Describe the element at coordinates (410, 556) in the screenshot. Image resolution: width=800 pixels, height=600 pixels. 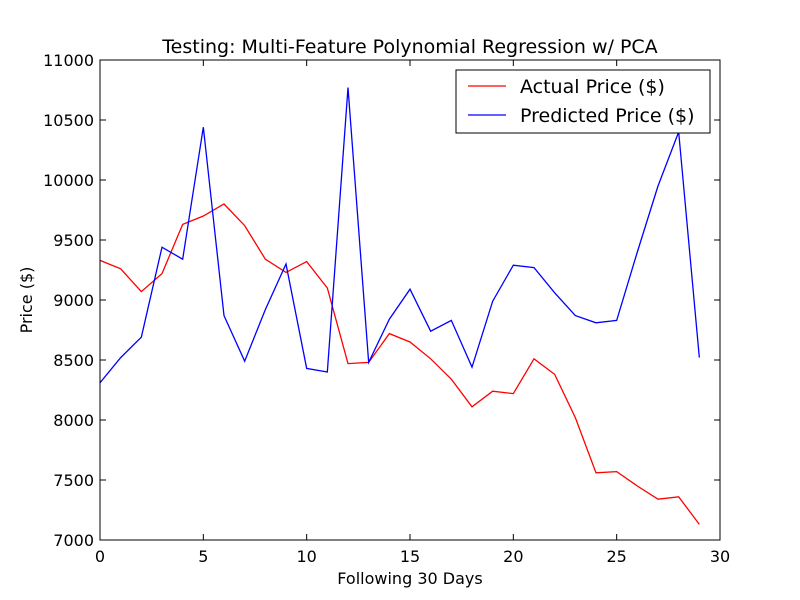
I see `x-tick-label: 15` at that location.